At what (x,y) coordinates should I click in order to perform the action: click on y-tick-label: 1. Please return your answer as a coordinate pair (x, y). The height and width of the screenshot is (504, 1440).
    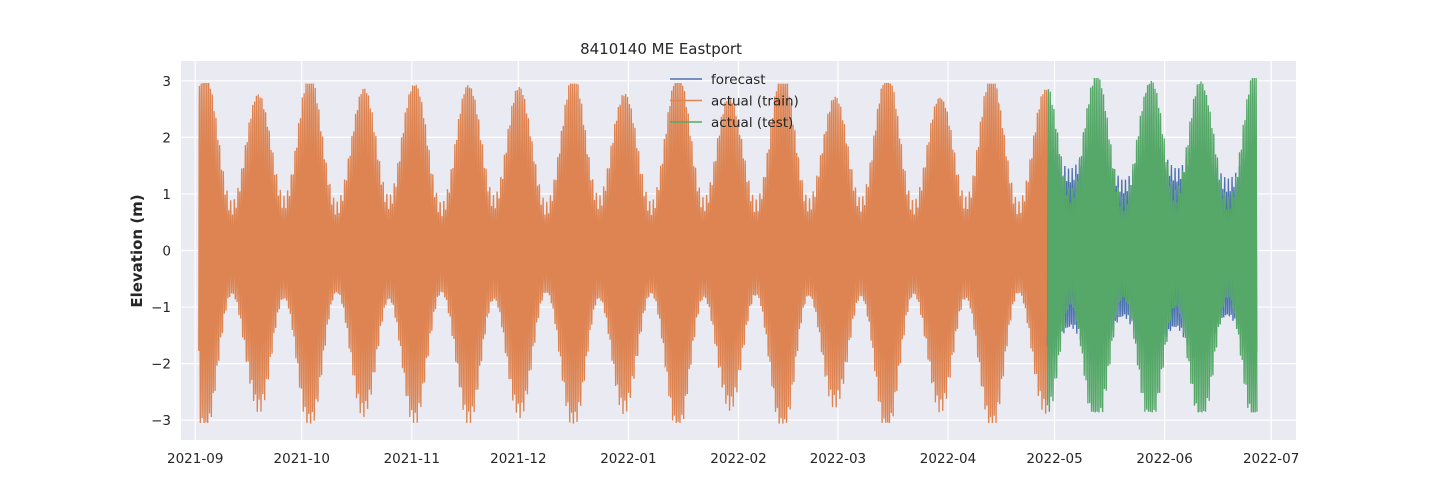
    Looking at the image, I should click on (166, 195).